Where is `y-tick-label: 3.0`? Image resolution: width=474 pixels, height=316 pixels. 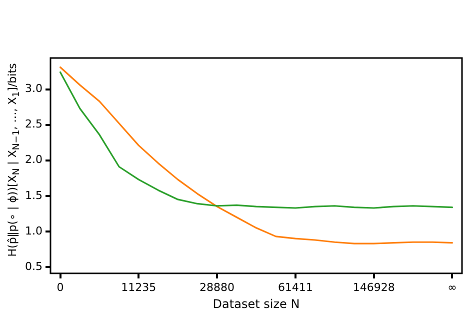
y-tick-label: 3.0 is located at coordinates (33, 89).